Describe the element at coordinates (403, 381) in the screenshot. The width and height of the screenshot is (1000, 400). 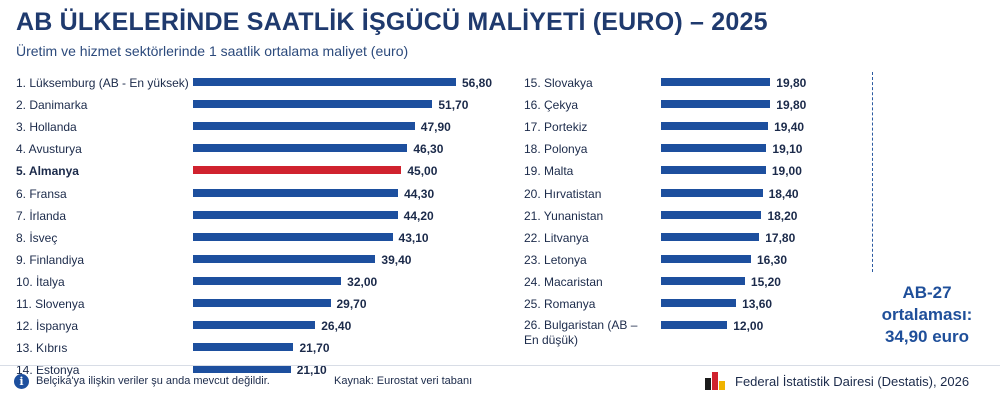
I see `source-note: Kaynak: Eurostat veri tabanı` at that location.